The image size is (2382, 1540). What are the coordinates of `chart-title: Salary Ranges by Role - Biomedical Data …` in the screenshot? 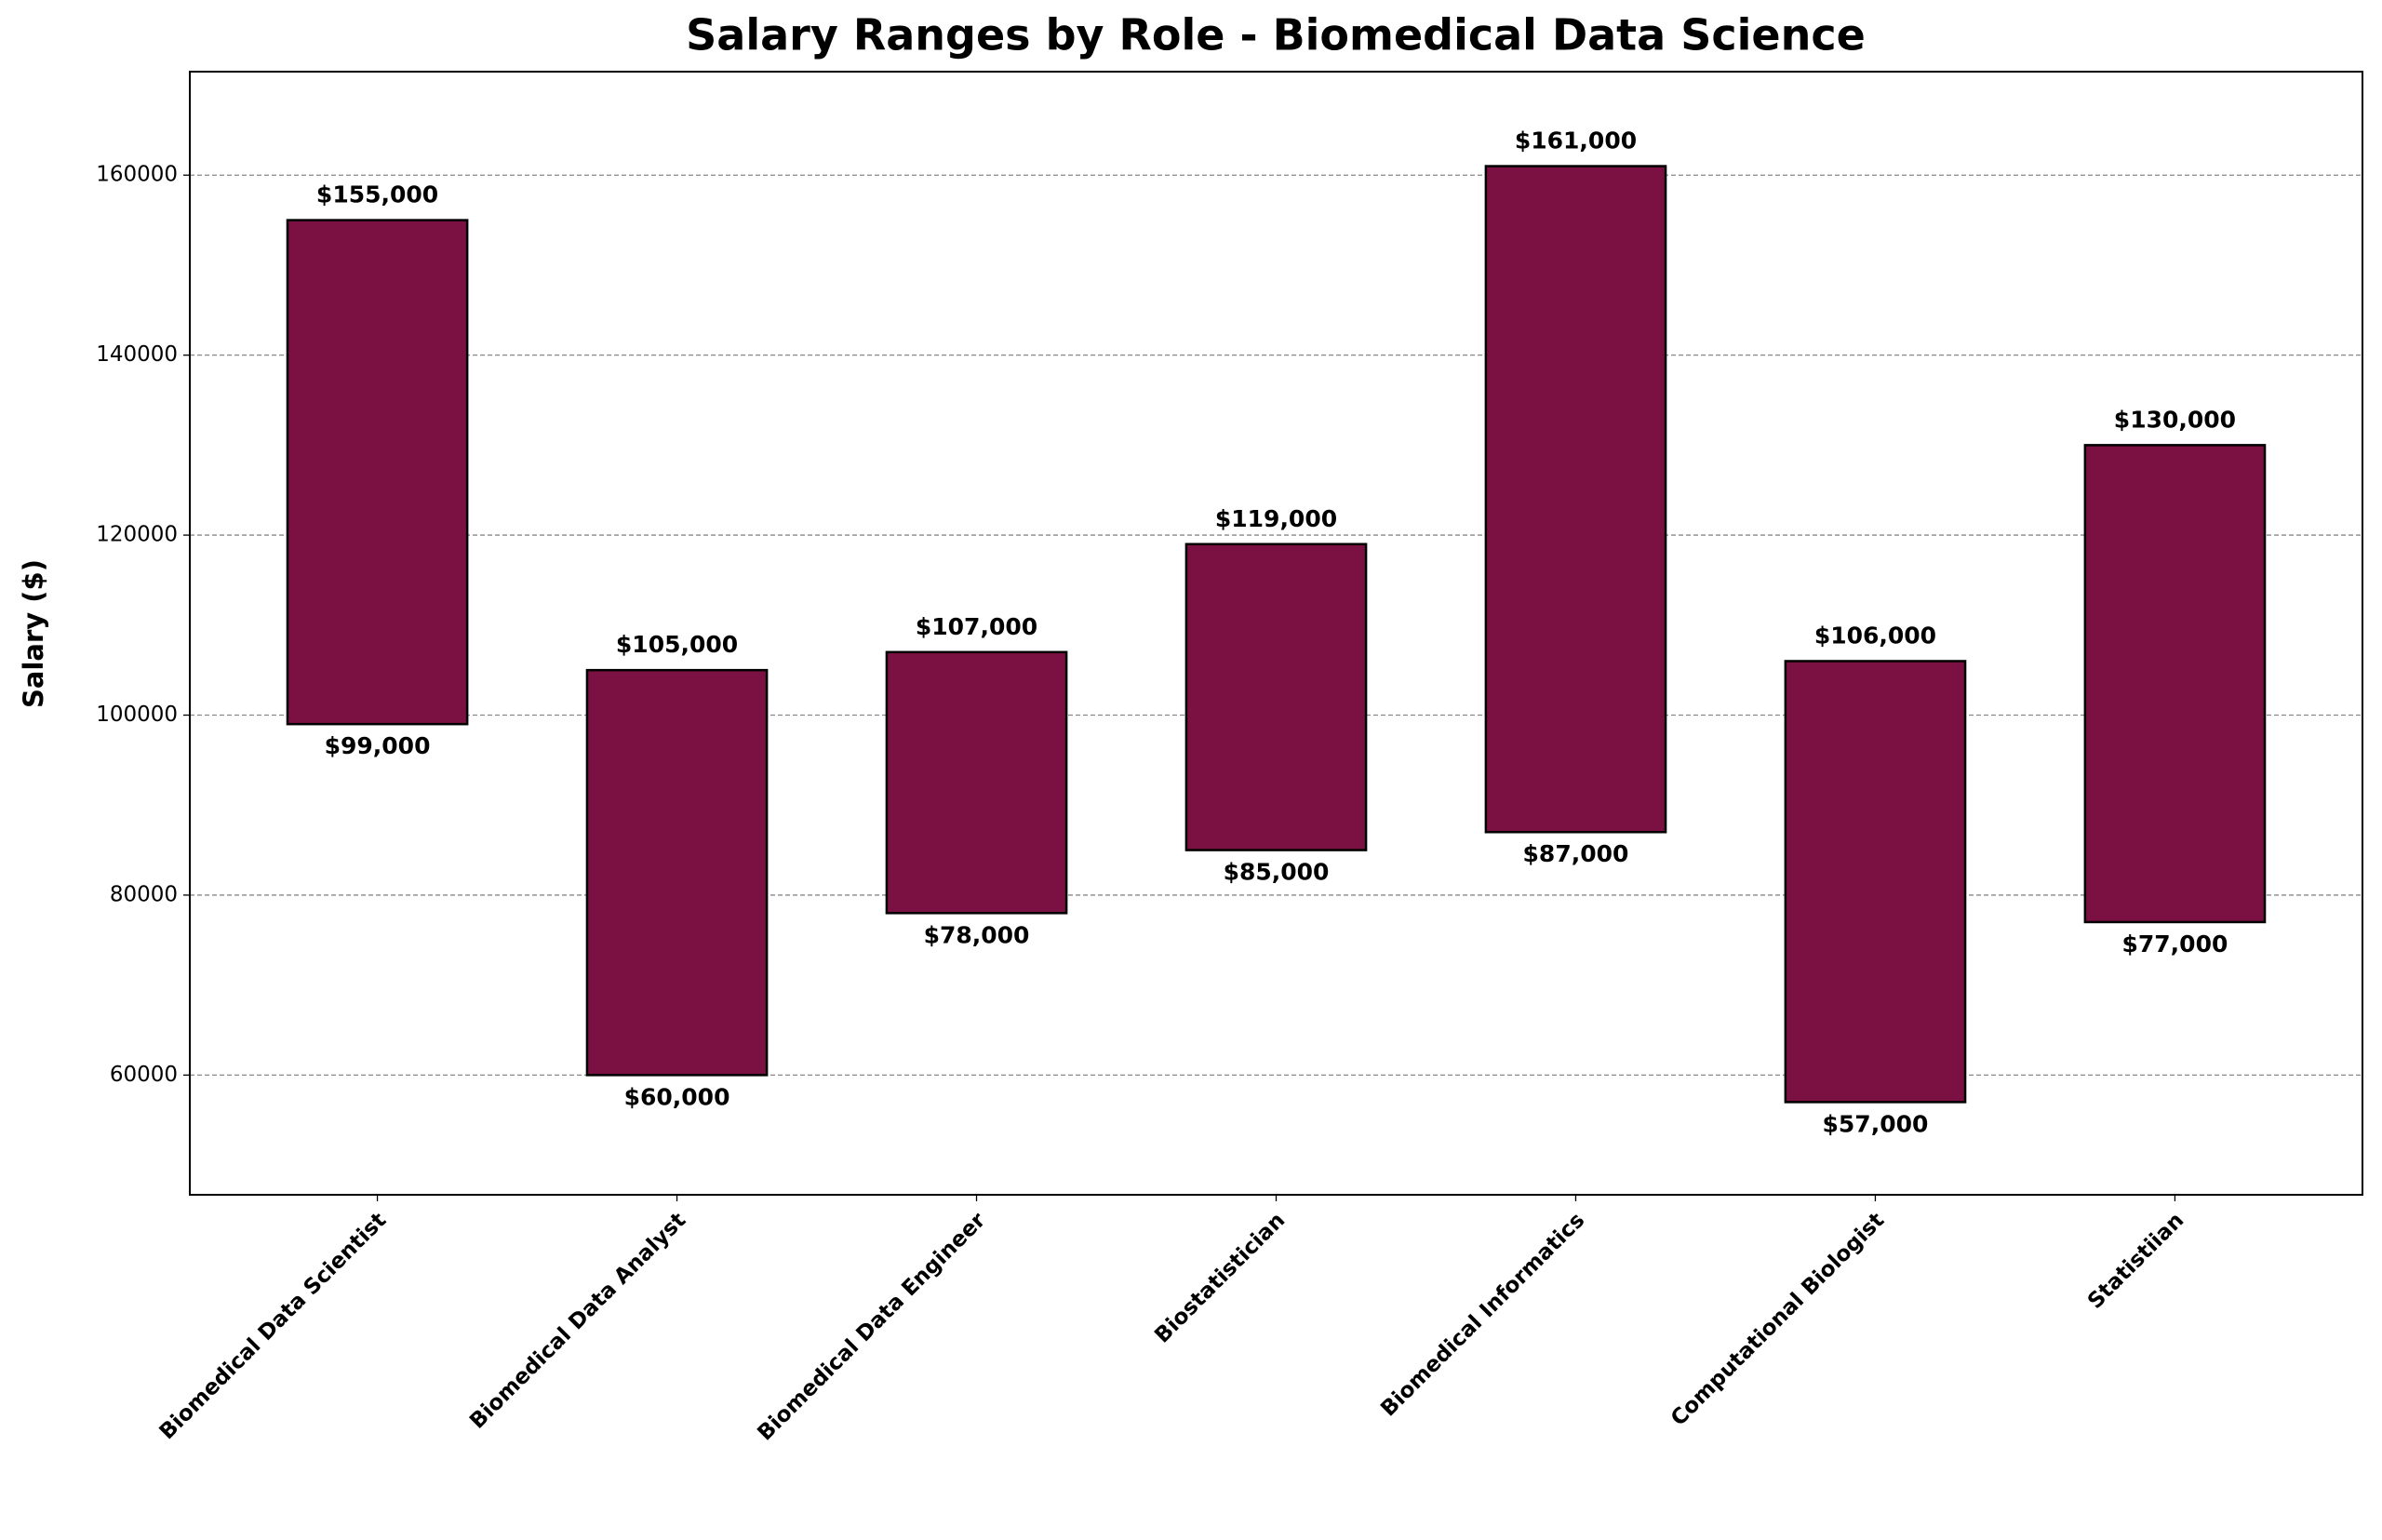 It's located at (1276, 35).